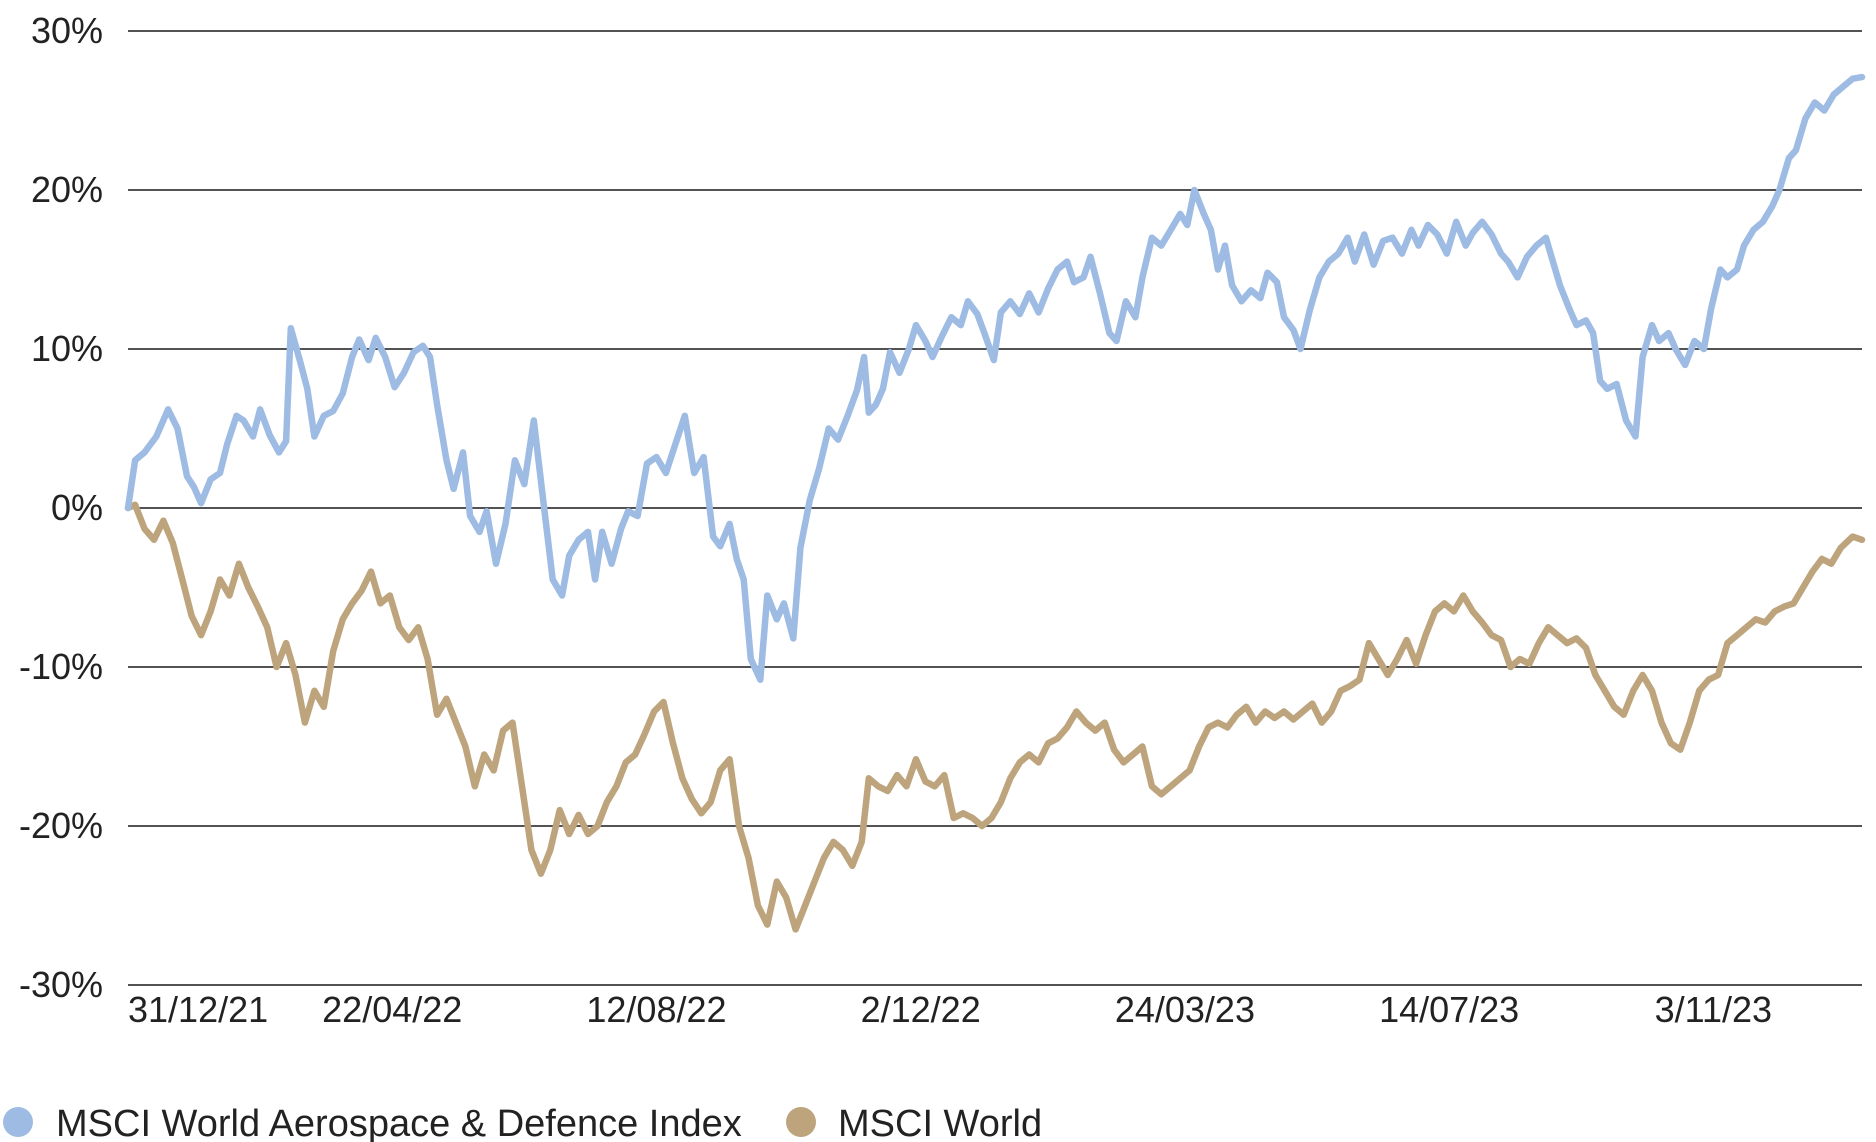 The image size is (1876, 1142). What do you see at coordinates (18, 1122) in the screenshot?
I see `legend-swatch-aerospace` at bounding box center [18, 1122].